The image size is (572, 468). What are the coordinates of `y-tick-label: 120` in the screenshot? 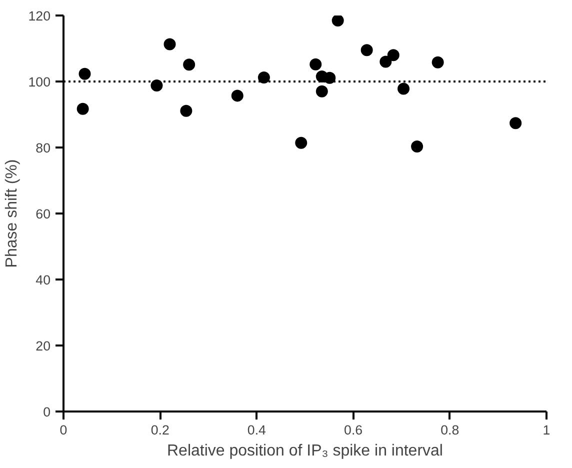 It's located at (39, 16).